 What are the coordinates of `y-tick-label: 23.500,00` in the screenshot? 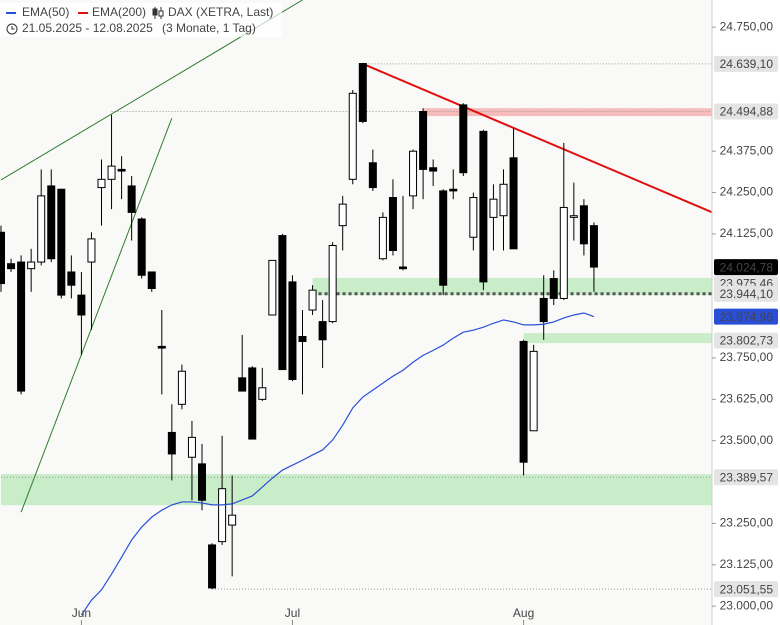 It's located at (747, 440).